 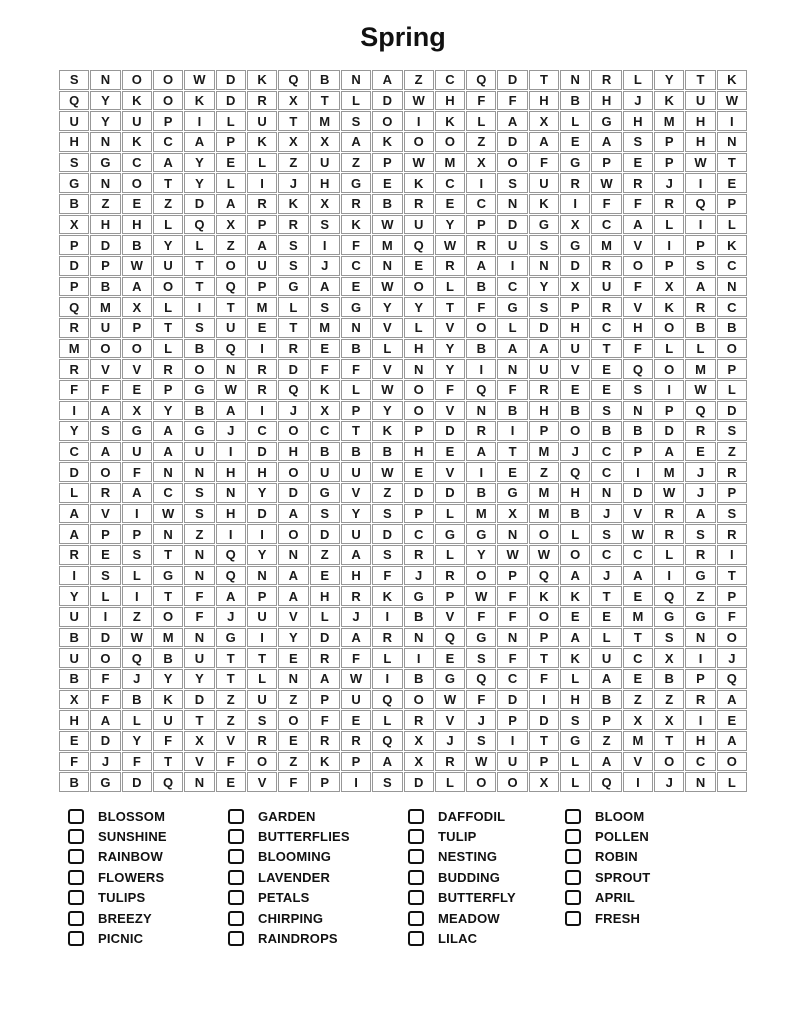 What do you see at coordinates (199, 348) in the screenshot?
I see `grid-cell-r14-c5: B` at bounding box center [199, 348].